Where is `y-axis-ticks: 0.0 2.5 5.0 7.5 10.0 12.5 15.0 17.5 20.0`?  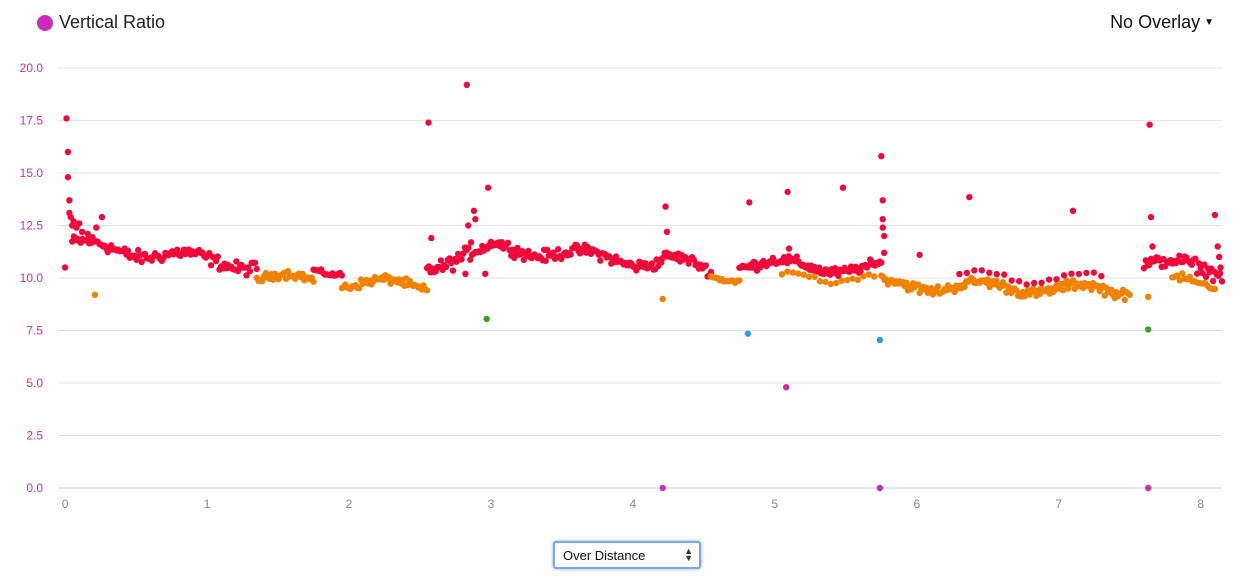
y-axis-ticks: 0.0 2.5 5.0 7.5 10.0 12.5 15.0 17.5 20.0 is located at coordinates (32, 278).